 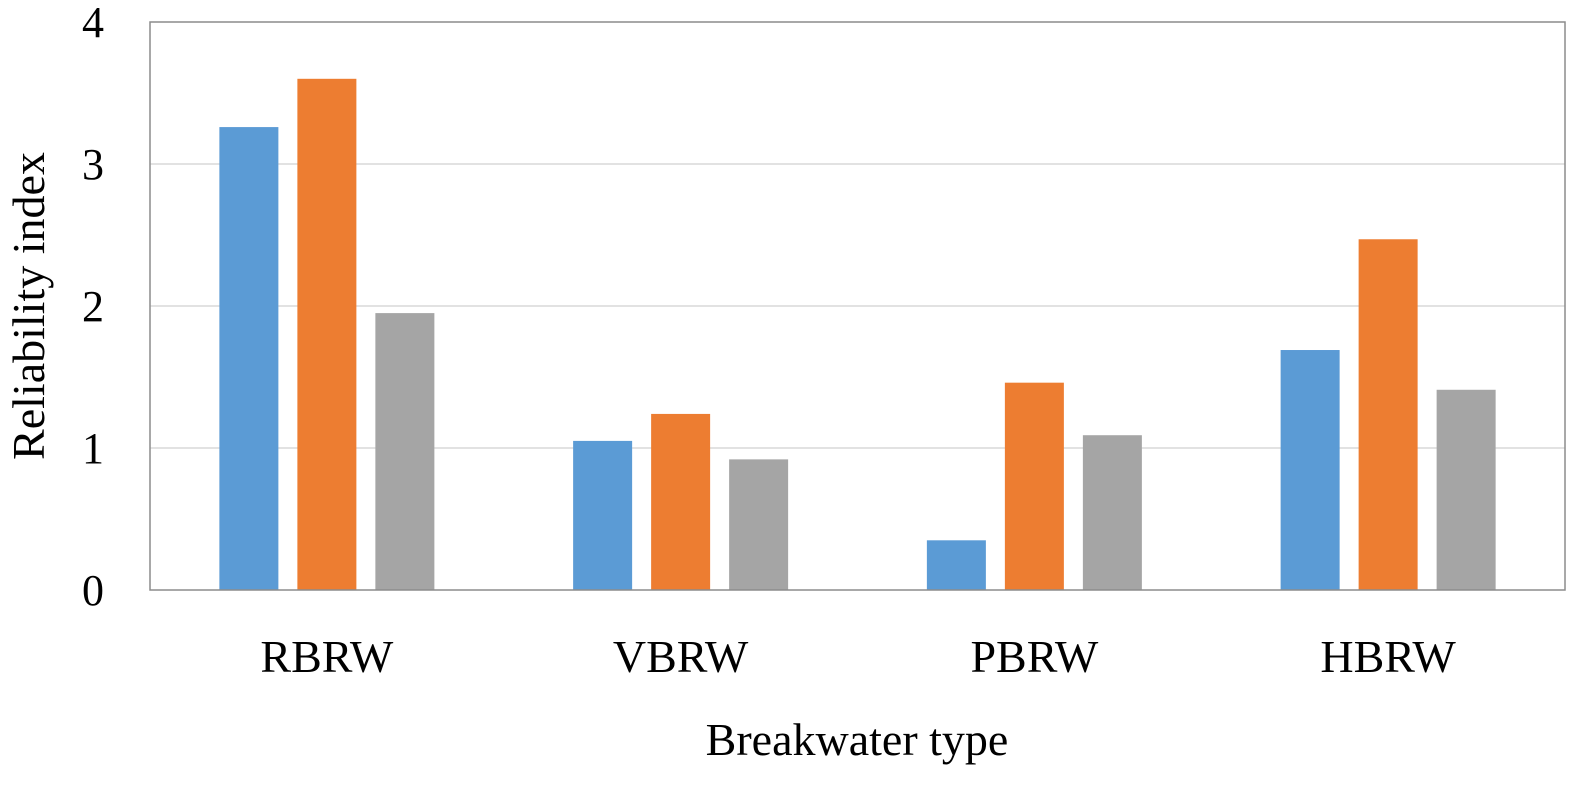 I want to click on y-tick-label: 0, so click(x=93, y=590).